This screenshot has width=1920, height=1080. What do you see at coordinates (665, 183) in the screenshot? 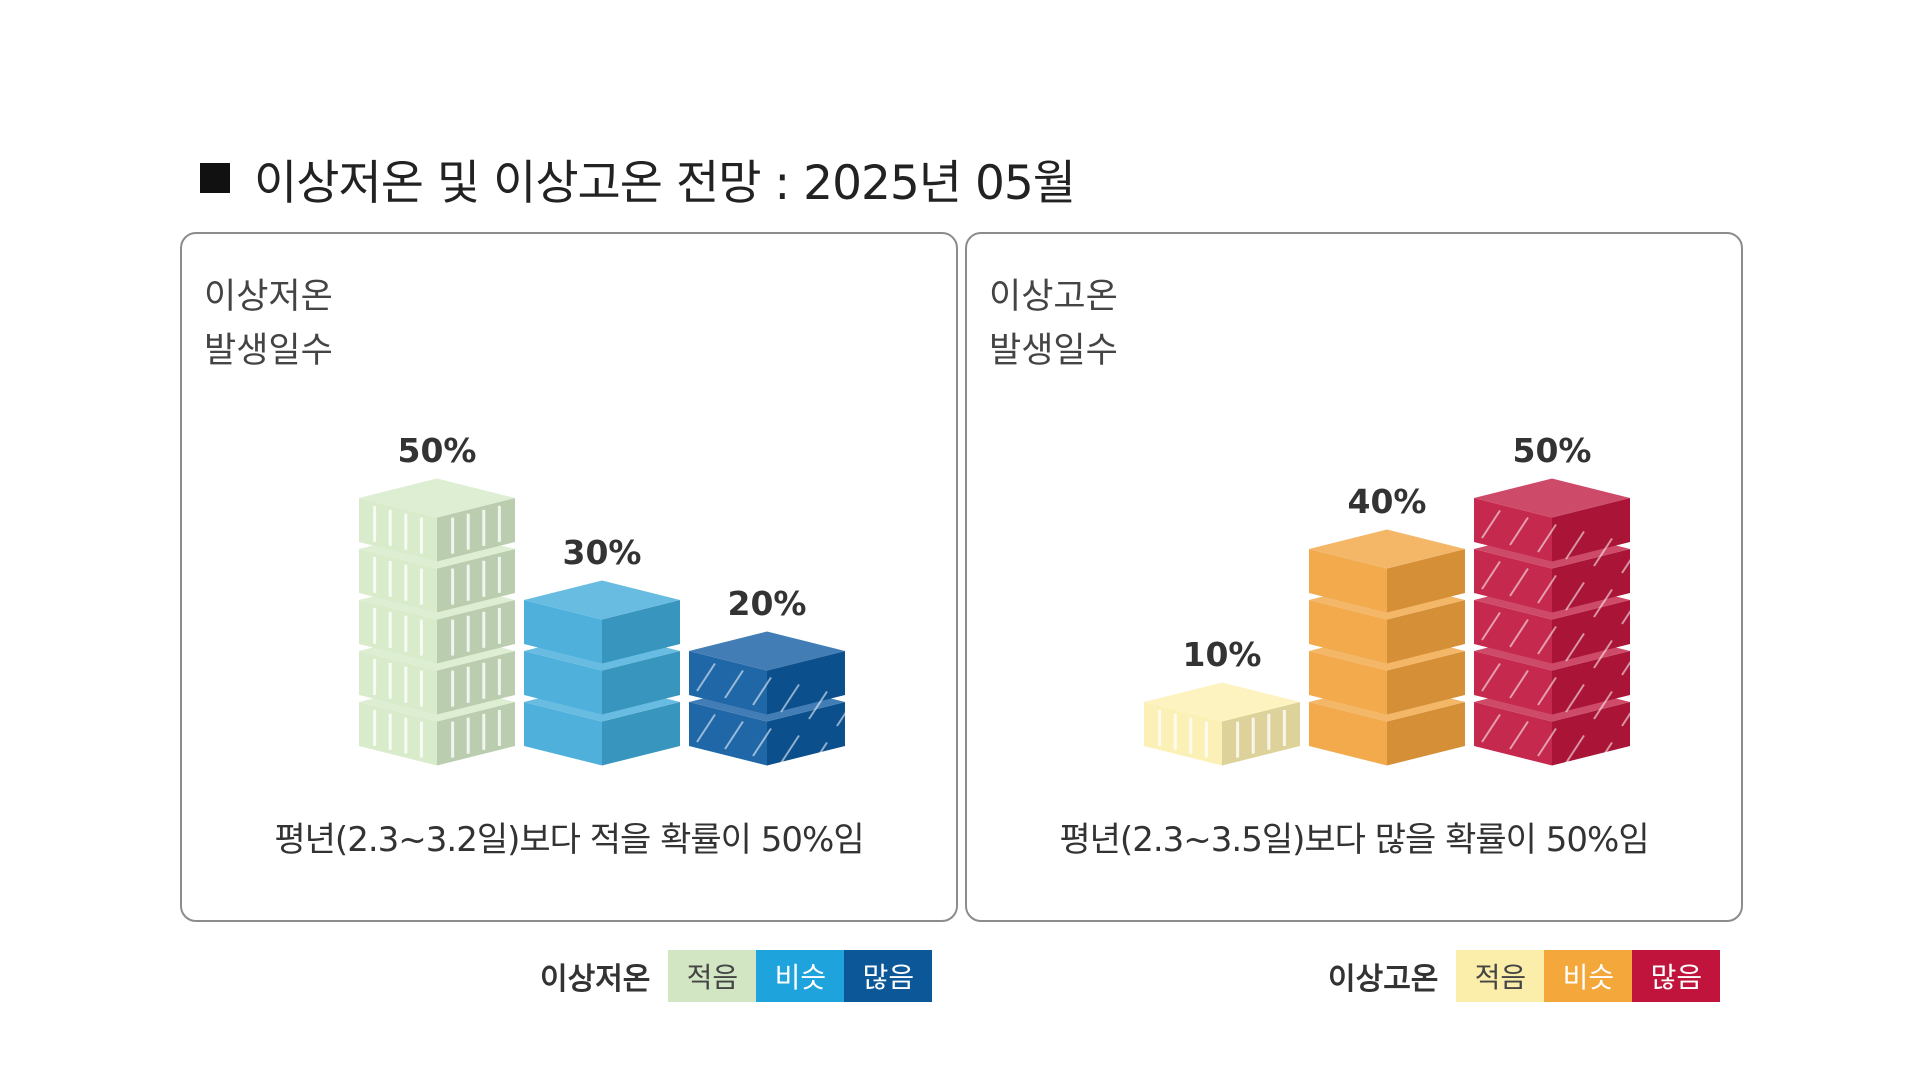
I see `title-text: 이상저온 및 이상고온 전망 : 2025년 05월` at bounding box center [665, 183].